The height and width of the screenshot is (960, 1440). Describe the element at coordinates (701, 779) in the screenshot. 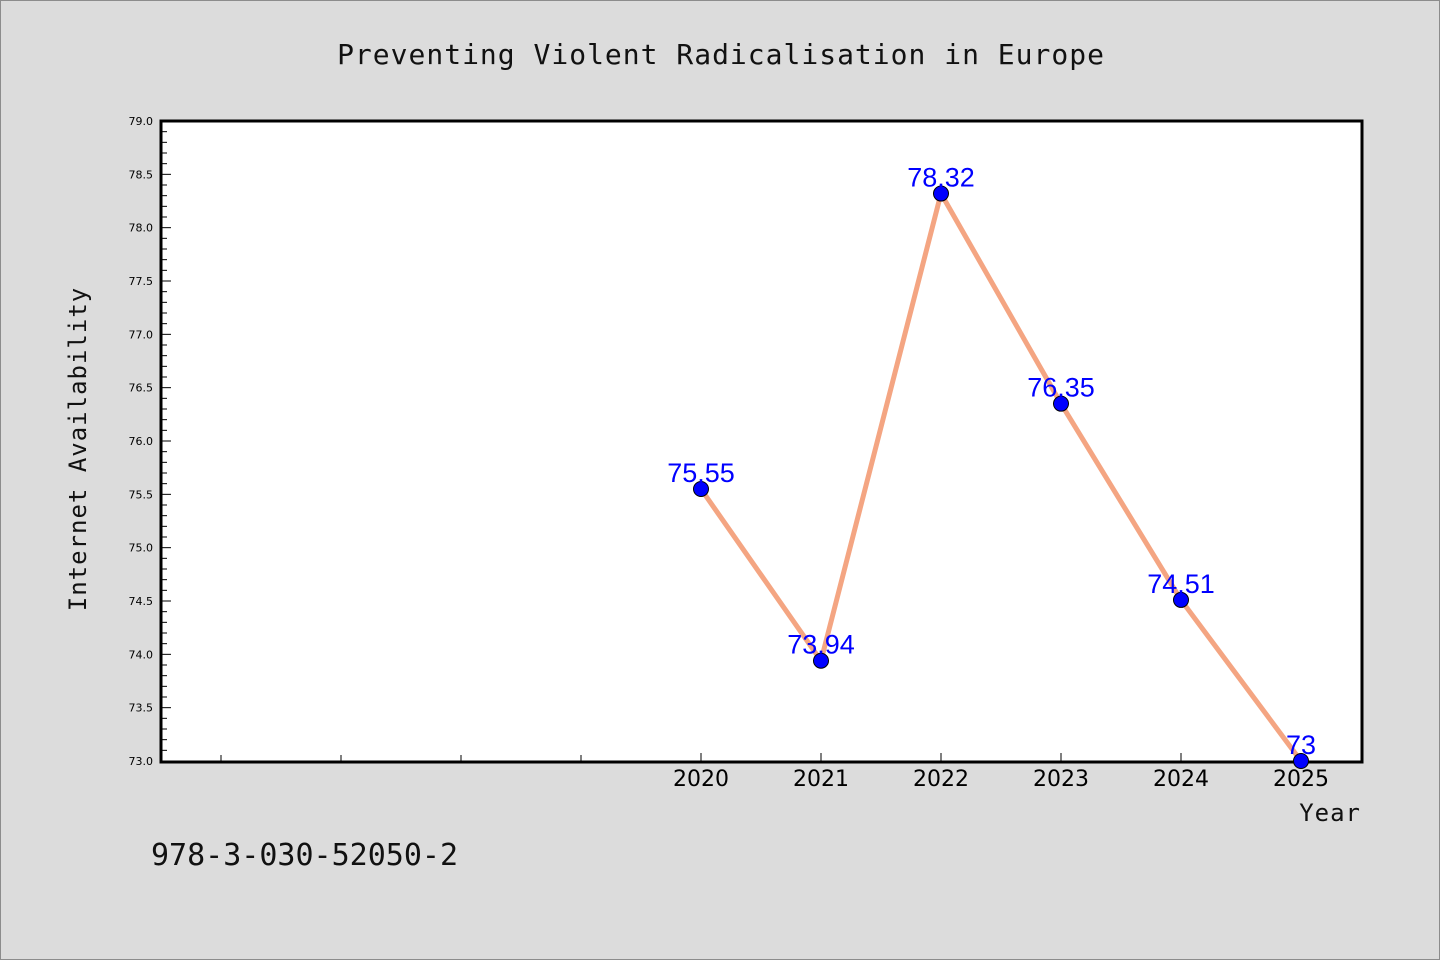

I see `x-tick-label: 2020` at that location.